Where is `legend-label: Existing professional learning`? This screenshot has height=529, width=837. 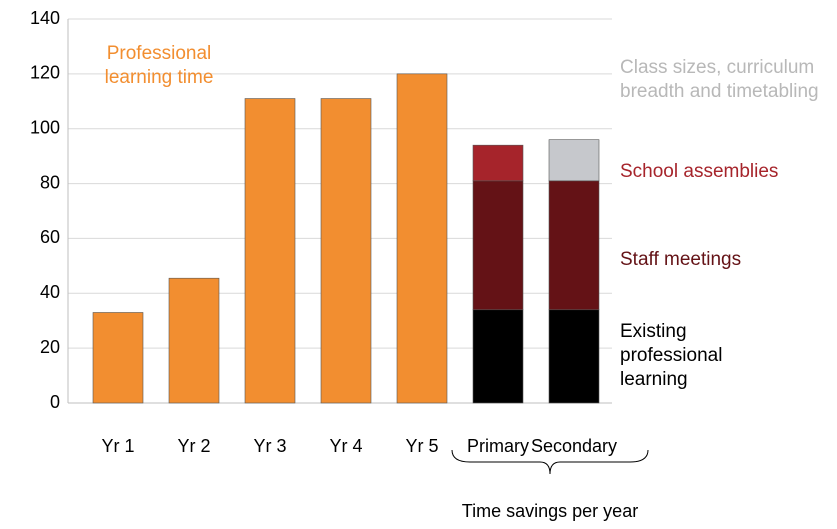
legend-label: Existing professional learning is located at coordinates (671, 355).